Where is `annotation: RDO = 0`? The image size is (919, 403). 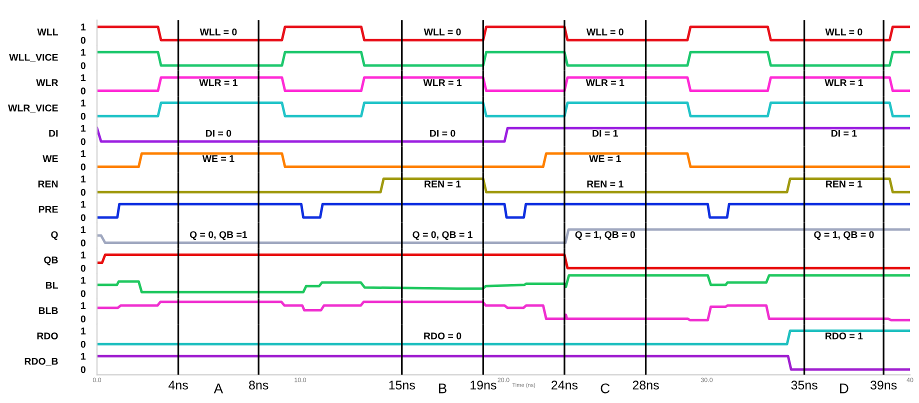
annotation: RDO = 0 is located at coordinates (443, 336).